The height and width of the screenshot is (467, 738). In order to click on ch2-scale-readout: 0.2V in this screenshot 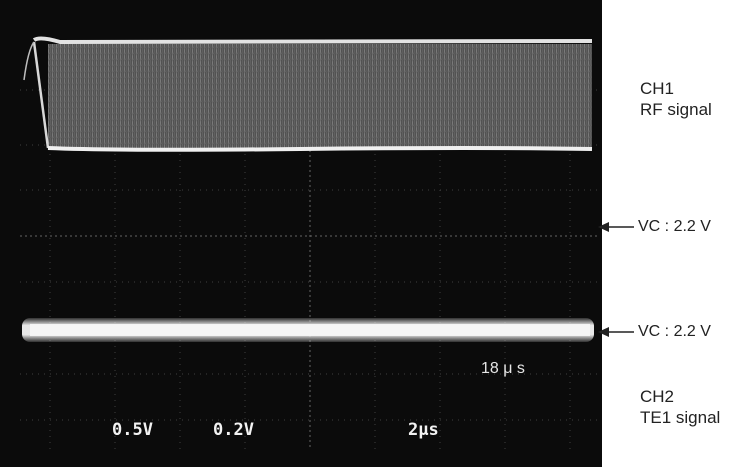, I will do `click(233, 430)`.